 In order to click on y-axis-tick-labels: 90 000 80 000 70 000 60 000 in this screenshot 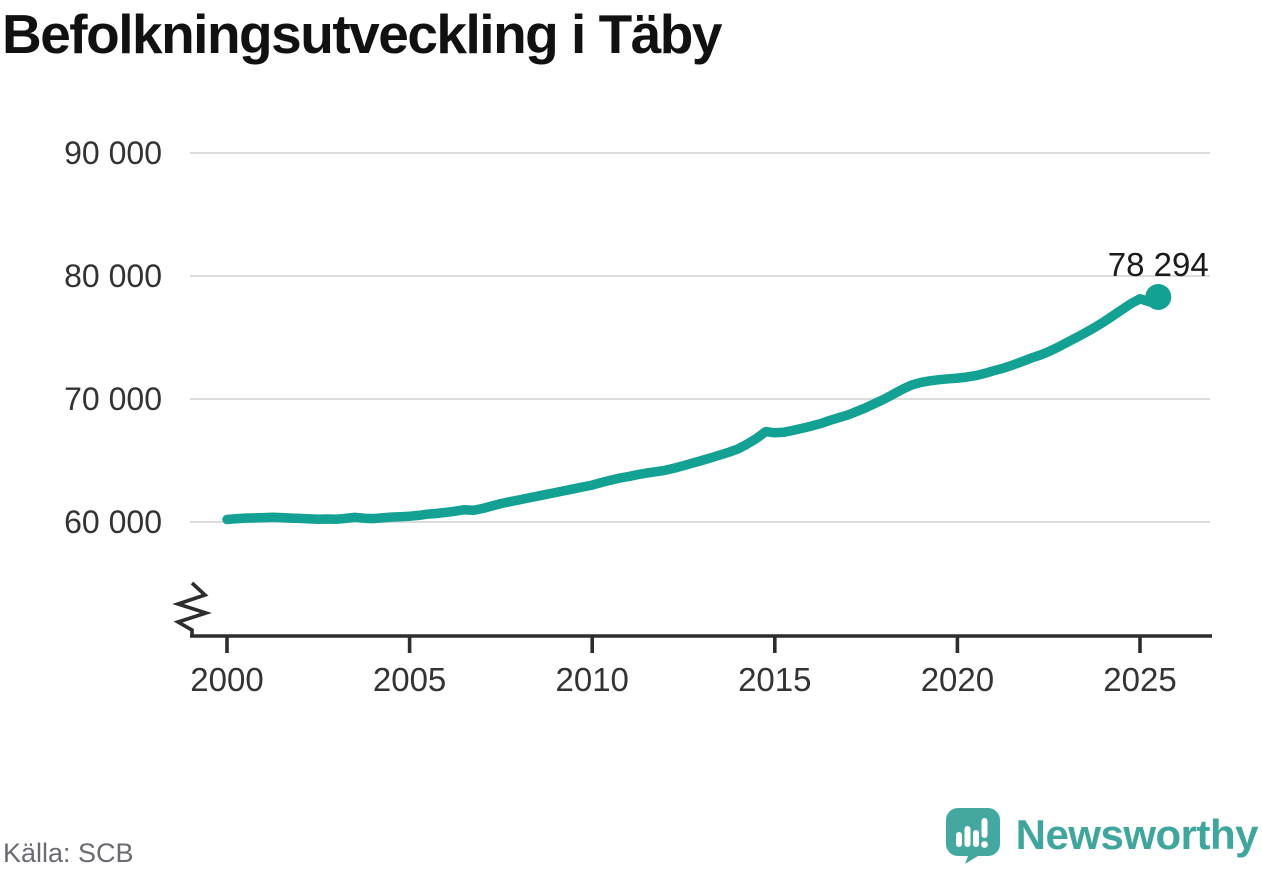, I will do `click(113, 337)`.